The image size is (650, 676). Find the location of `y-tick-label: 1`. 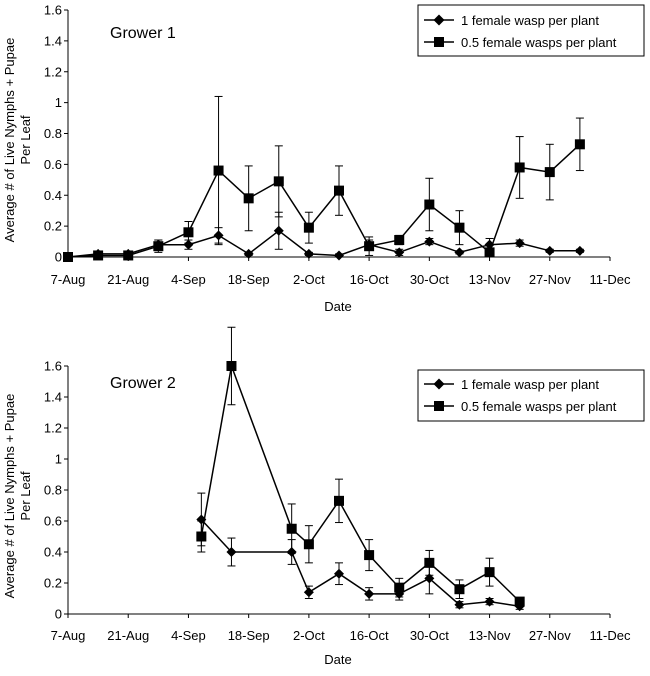

y-tick-label: 1 is located at coordinates (58, 102).